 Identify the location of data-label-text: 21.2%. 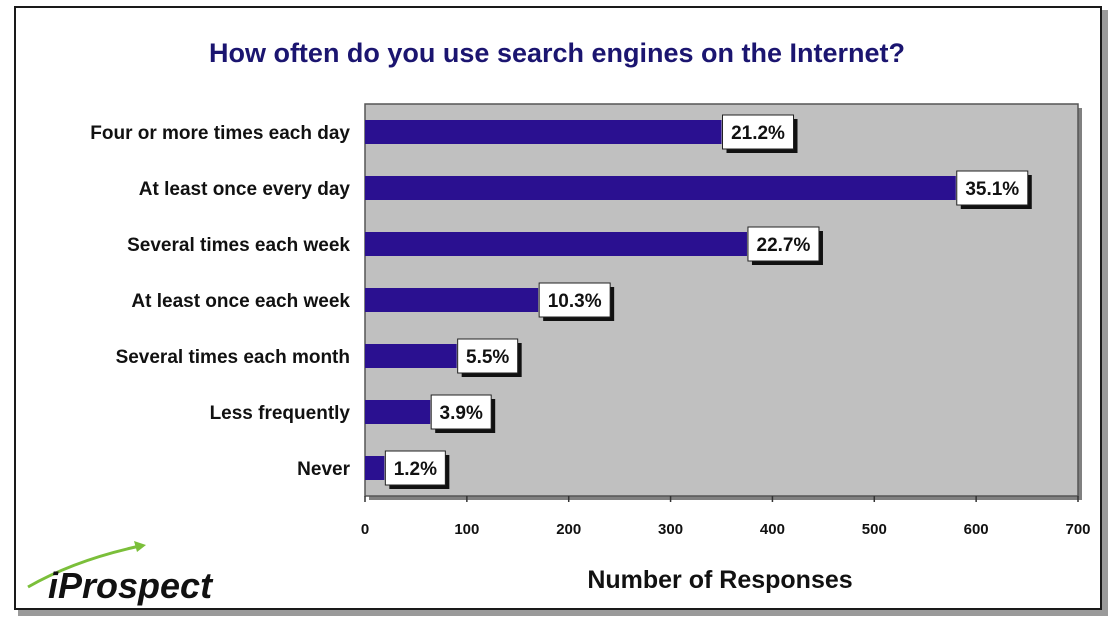
(758, 133).